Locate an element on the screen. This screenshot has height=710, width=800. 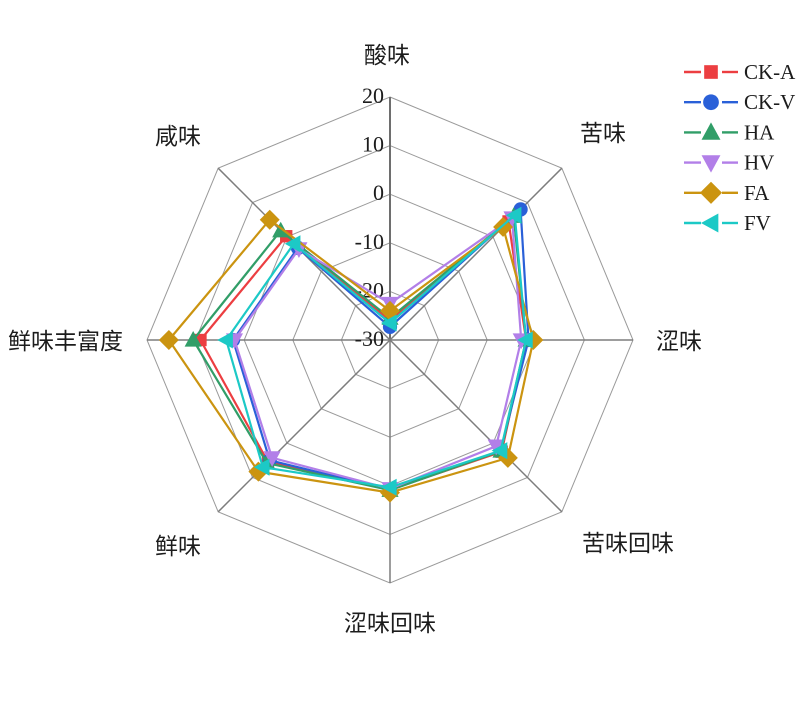
legend-item-HV: HV is located at coordinates (729, 163).